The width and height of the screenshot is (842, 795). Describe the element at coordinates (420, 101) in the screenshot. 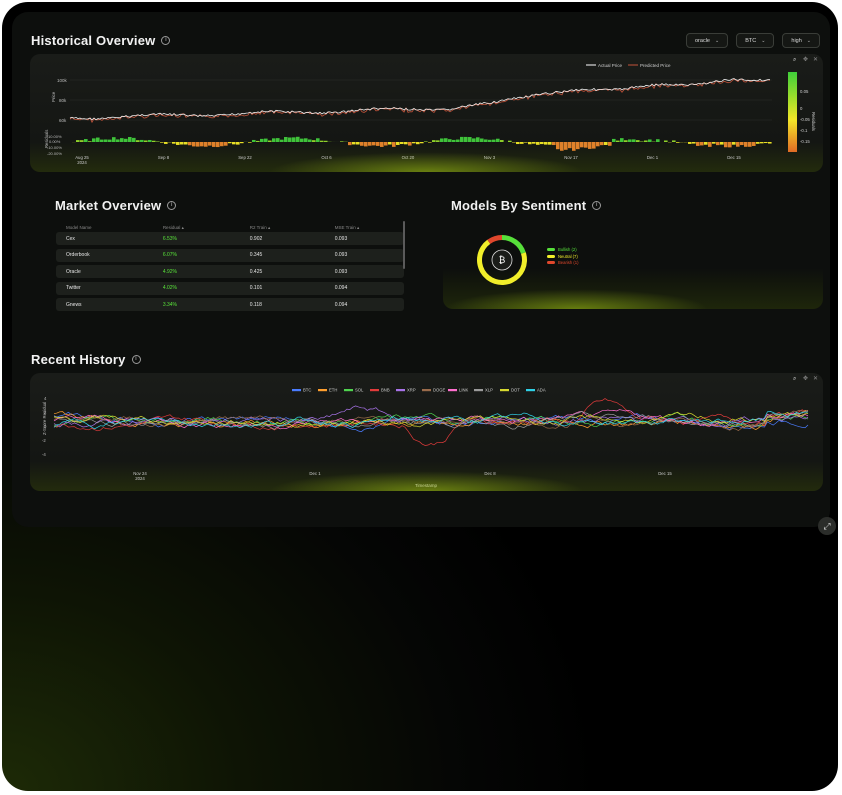

I see `predicted-price-line` at that location.